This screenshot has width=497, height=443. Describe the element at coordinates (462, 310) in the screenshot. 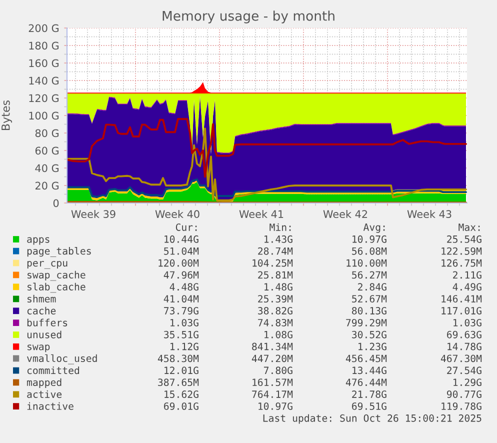

I see `text: 117.01G` at that location.